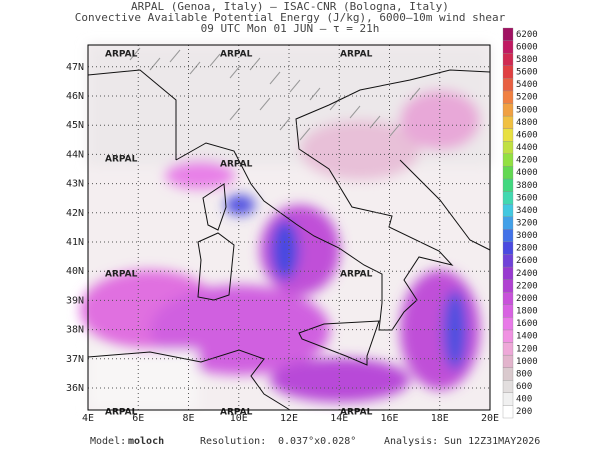 The height and width of the screenshot is (450, 600). I want to click on wind-barbs, so click(275, 94).